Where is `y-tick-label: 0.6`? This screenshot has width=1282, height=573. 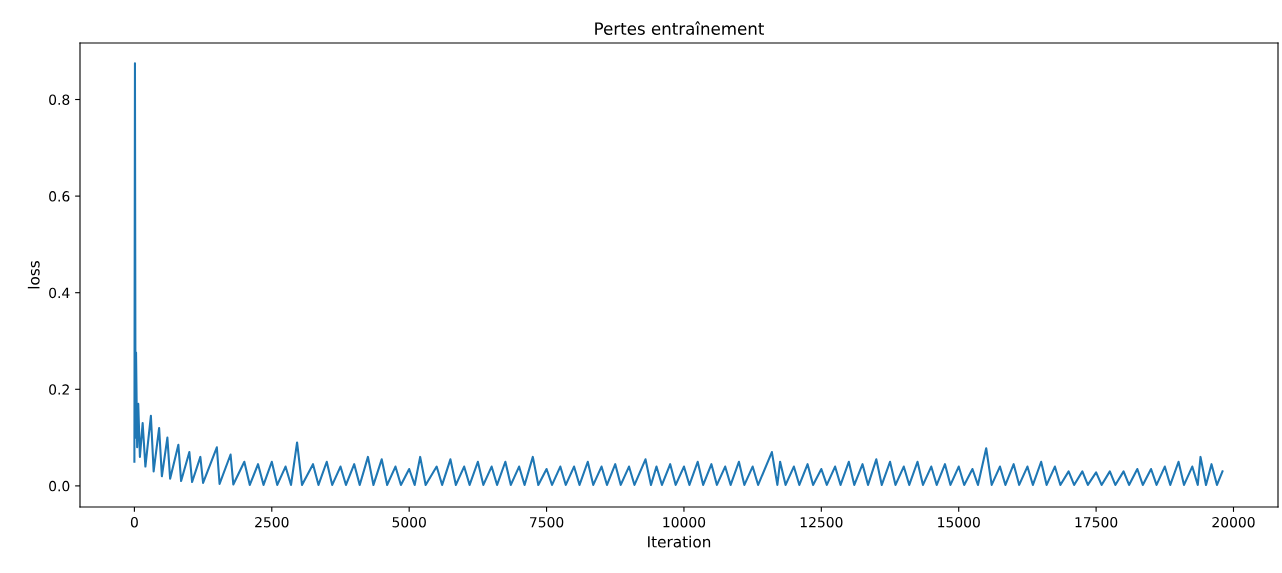
y-tick-label: 0.6 is located at coordinates (59, 196).